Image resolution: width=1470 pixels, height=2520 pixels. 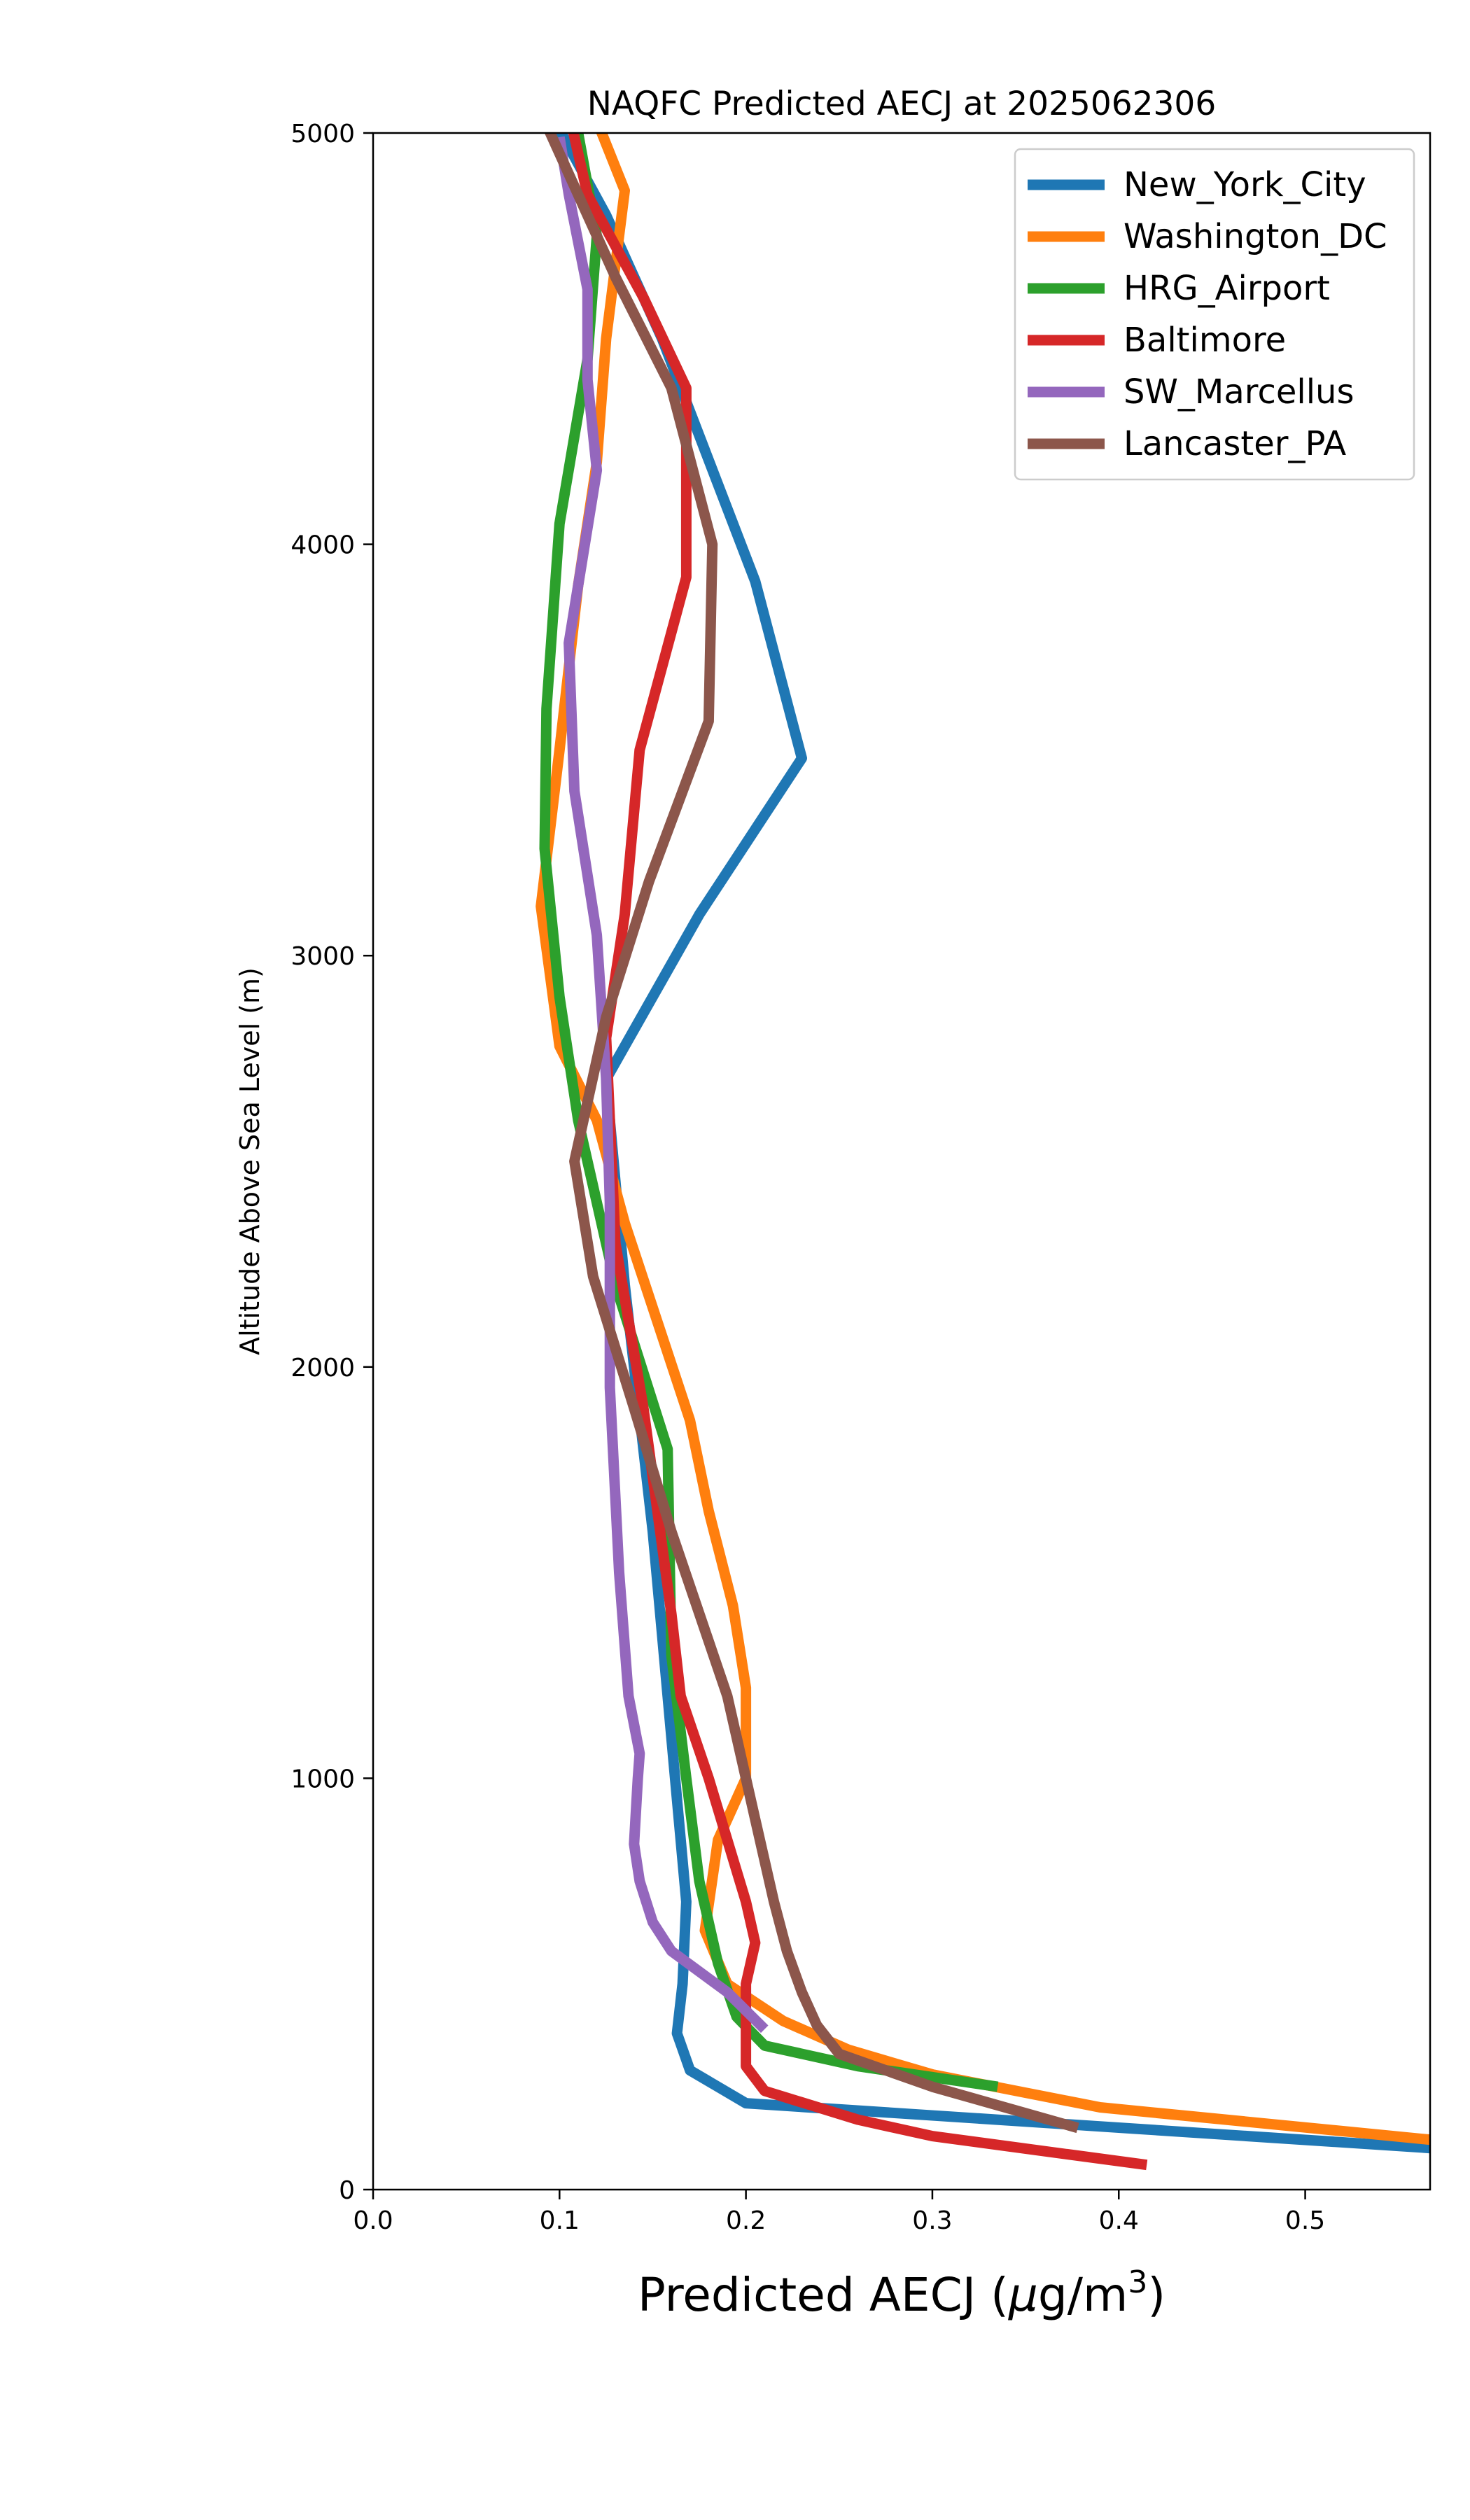 I want to click on x-axis-label-close: ), so click(x=1156, y=2295).